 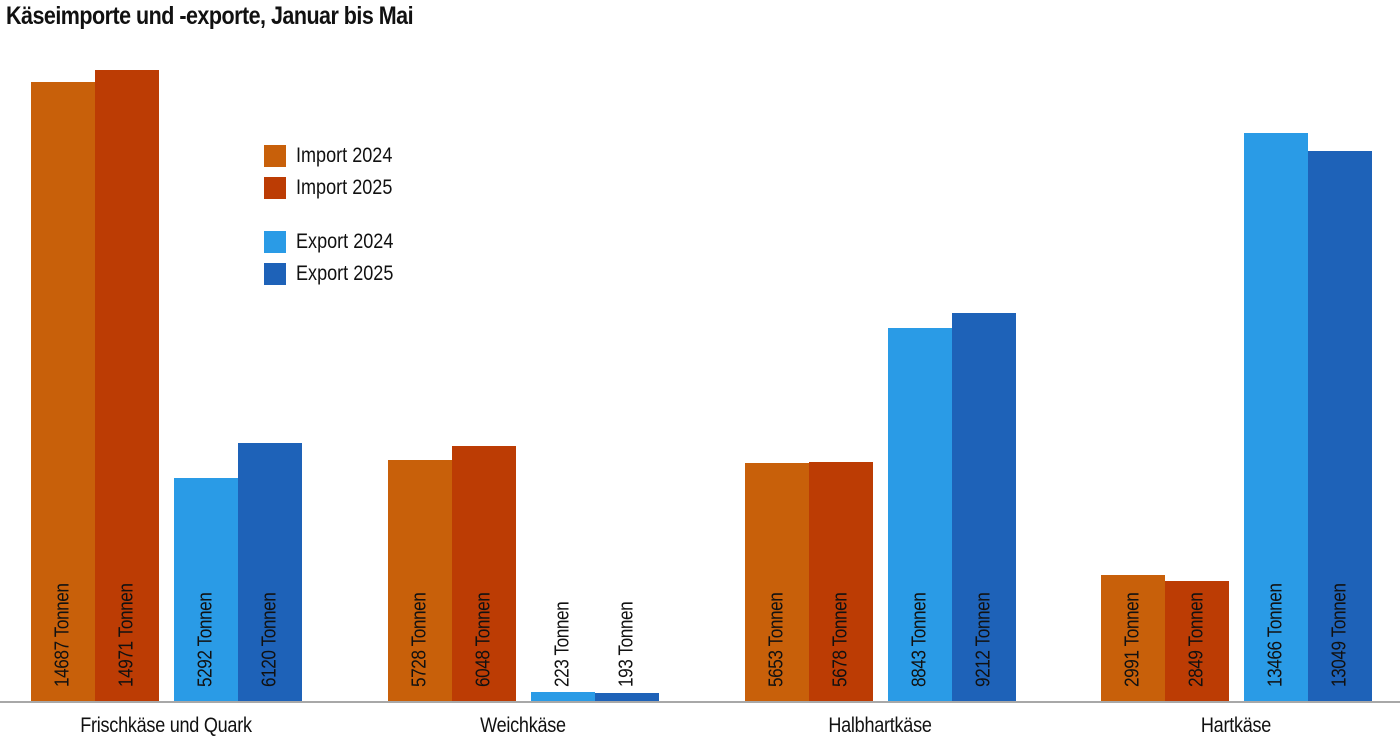 What do you see at coordinates (126, 635) in the screenshot?
I see `bar-value-label: 14971 Tonnen` at bounding box center [126, 635].